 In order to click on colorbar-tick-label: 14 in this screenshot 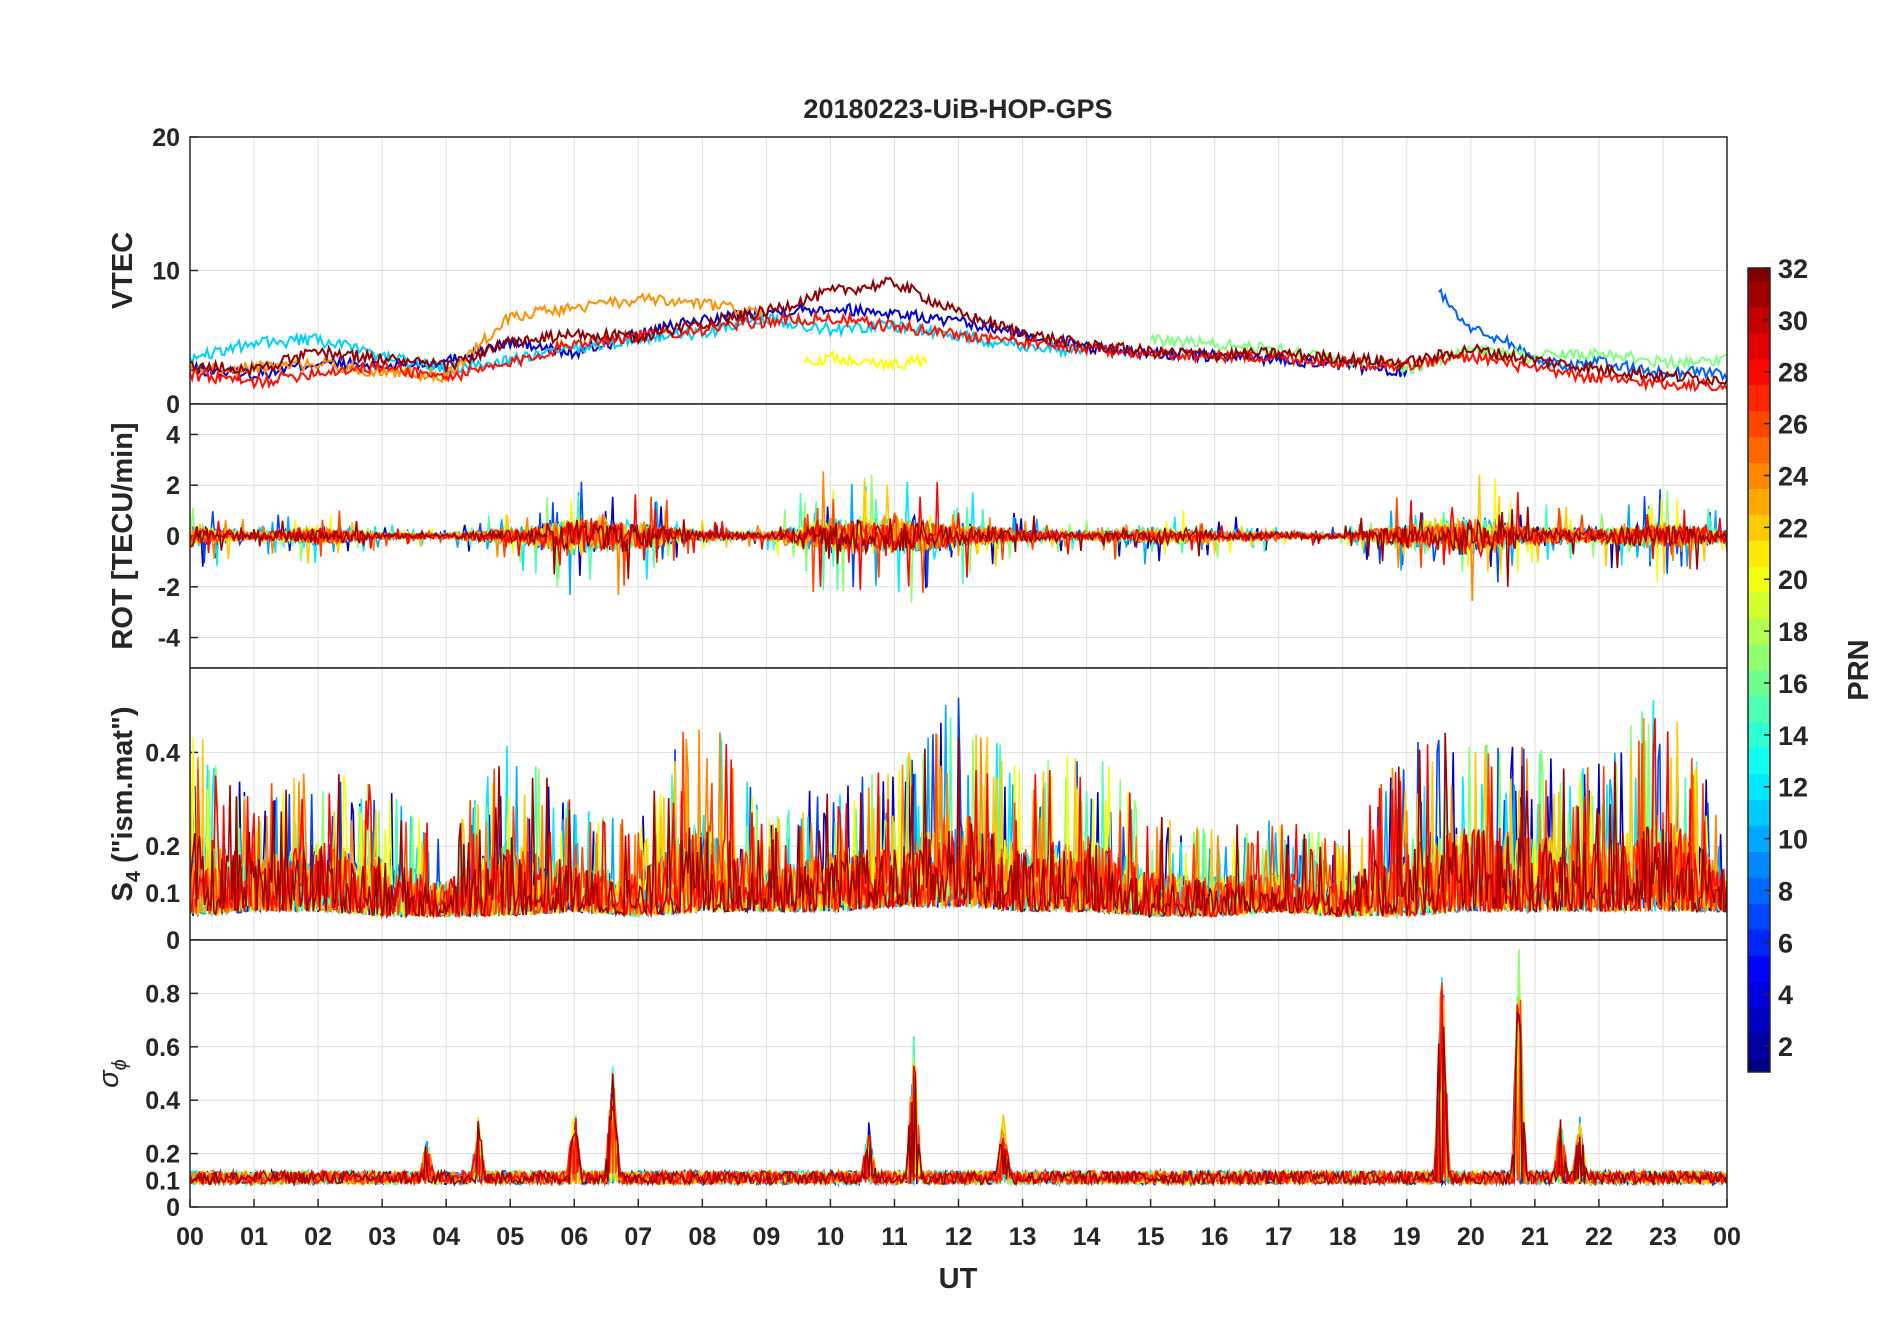, I will do `click(1793, 736)`.